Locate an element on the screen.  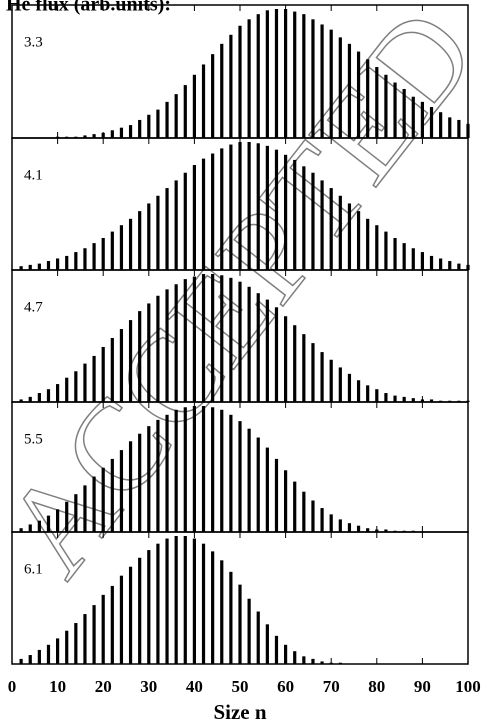
panel-label: 5.5 is located at coordinates (33, 439).